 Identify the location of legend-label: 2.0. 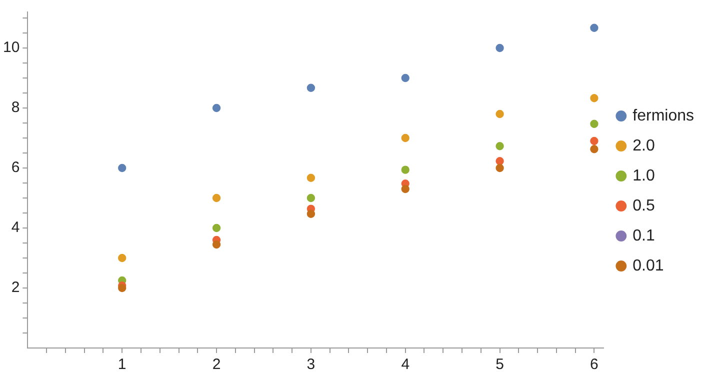
(643, 145).